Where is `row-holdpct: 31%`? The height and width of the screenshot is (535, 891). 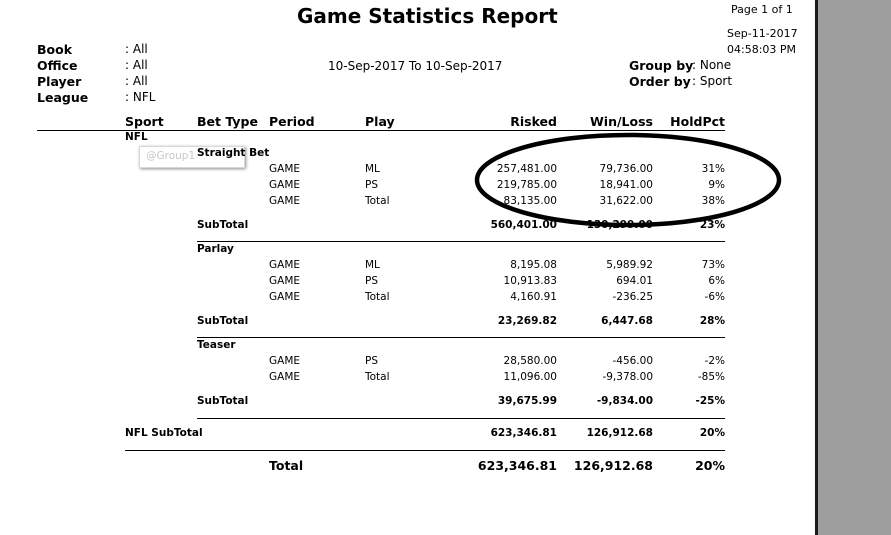
row-holdpct: 31% is located at coordinates (713, 169).